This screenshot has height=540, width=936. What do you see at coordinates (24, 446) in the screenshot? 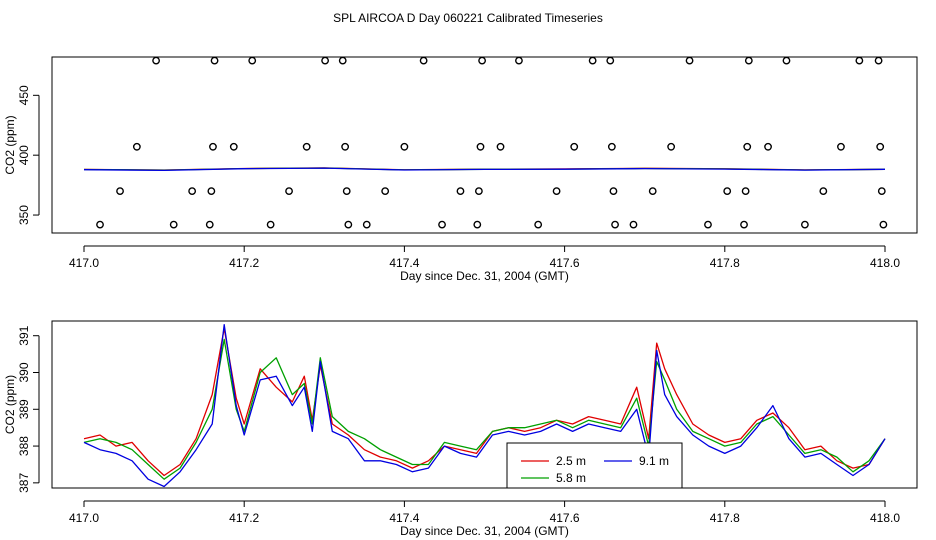
I see `y-tick-label: 388` at bounding box center [24, 446].